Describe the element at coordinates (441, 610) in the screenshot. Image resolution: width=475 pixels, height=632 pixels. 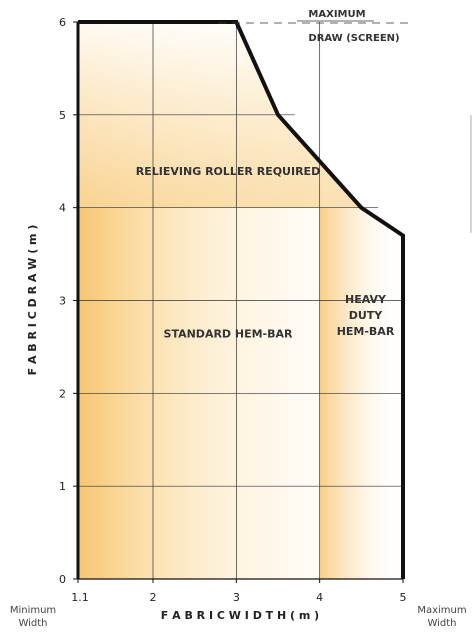
I see `max-width-label-line-1: Maximum` at that location.